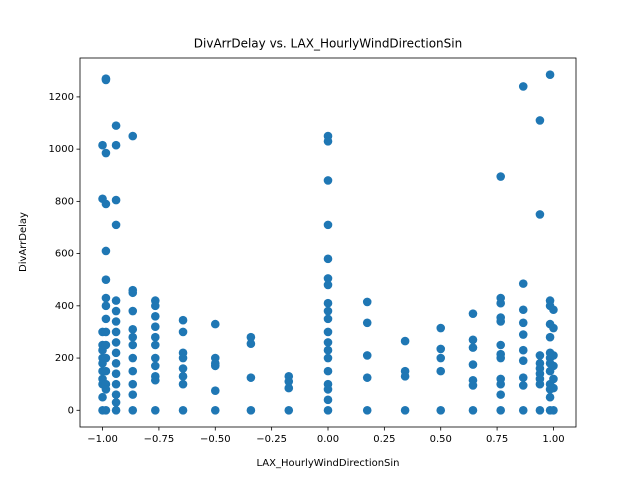 This screenshot has width=640, height=480. I want to click on x-tick-label: 0.50, so click(441, 439).